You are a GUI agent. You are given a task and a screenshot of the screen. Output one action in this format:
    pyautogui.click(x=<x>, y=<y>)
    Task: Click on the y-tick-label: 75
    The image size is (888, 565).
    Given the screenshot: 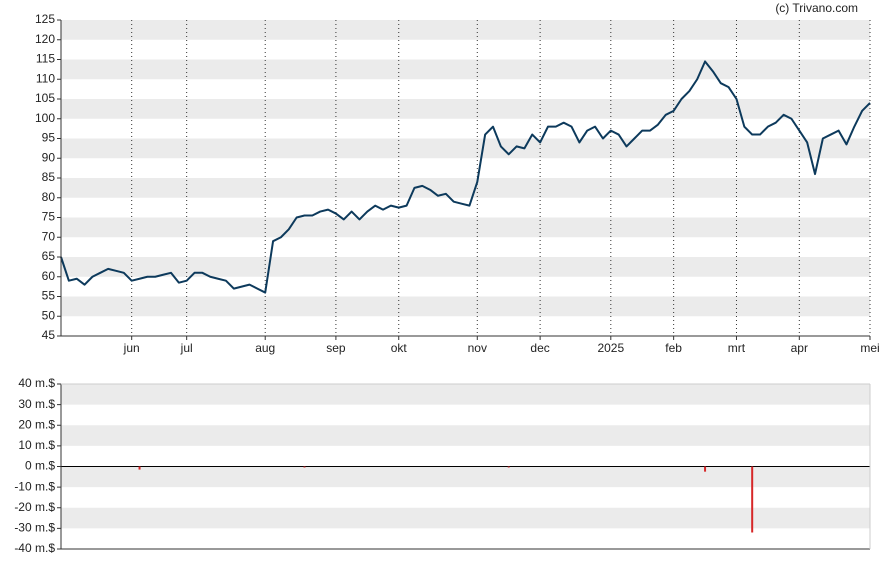 What is the action you would take?
    pyautogui.click(x=49, y=217)
    